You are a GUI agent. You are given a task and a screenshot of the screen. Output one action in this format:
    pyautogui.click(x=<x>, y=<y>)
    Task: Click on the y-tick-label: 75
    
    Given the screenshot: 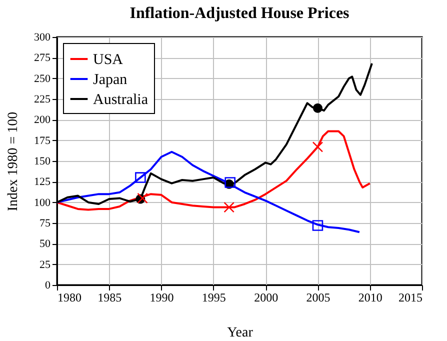 What is the action you would take?
    pyautogui.click(x=45, y=224)
    